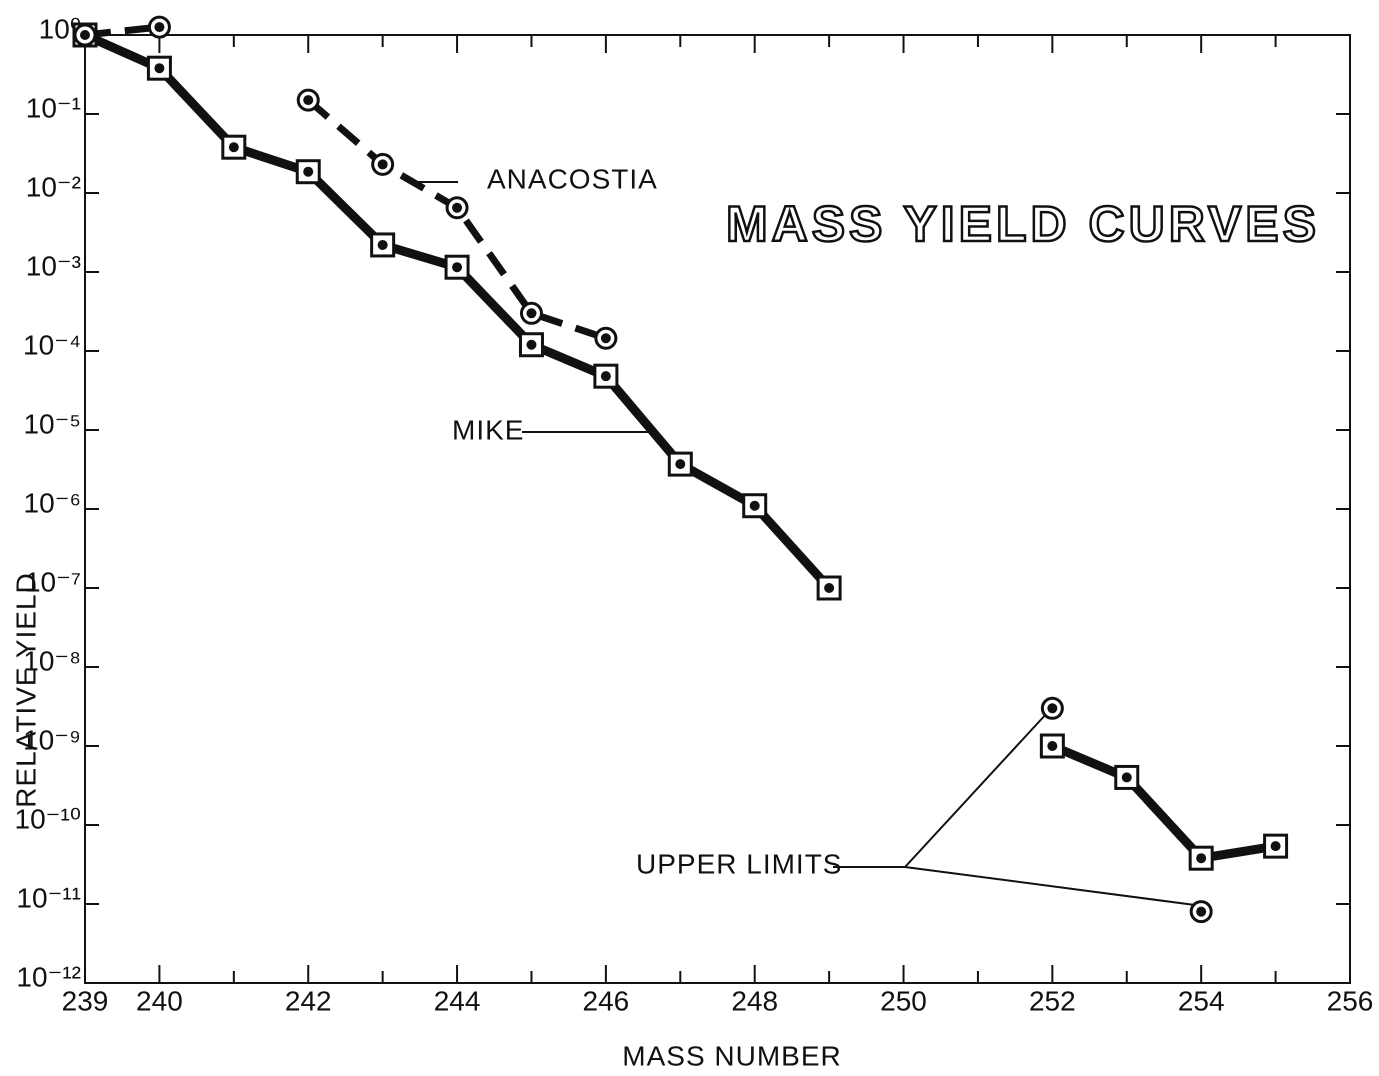 The width and height of the screenshot is (1379, 1076). Describe the element at coordinates (754, 1000) in the screenshot. I see `x-tick-label: 248` at that location.